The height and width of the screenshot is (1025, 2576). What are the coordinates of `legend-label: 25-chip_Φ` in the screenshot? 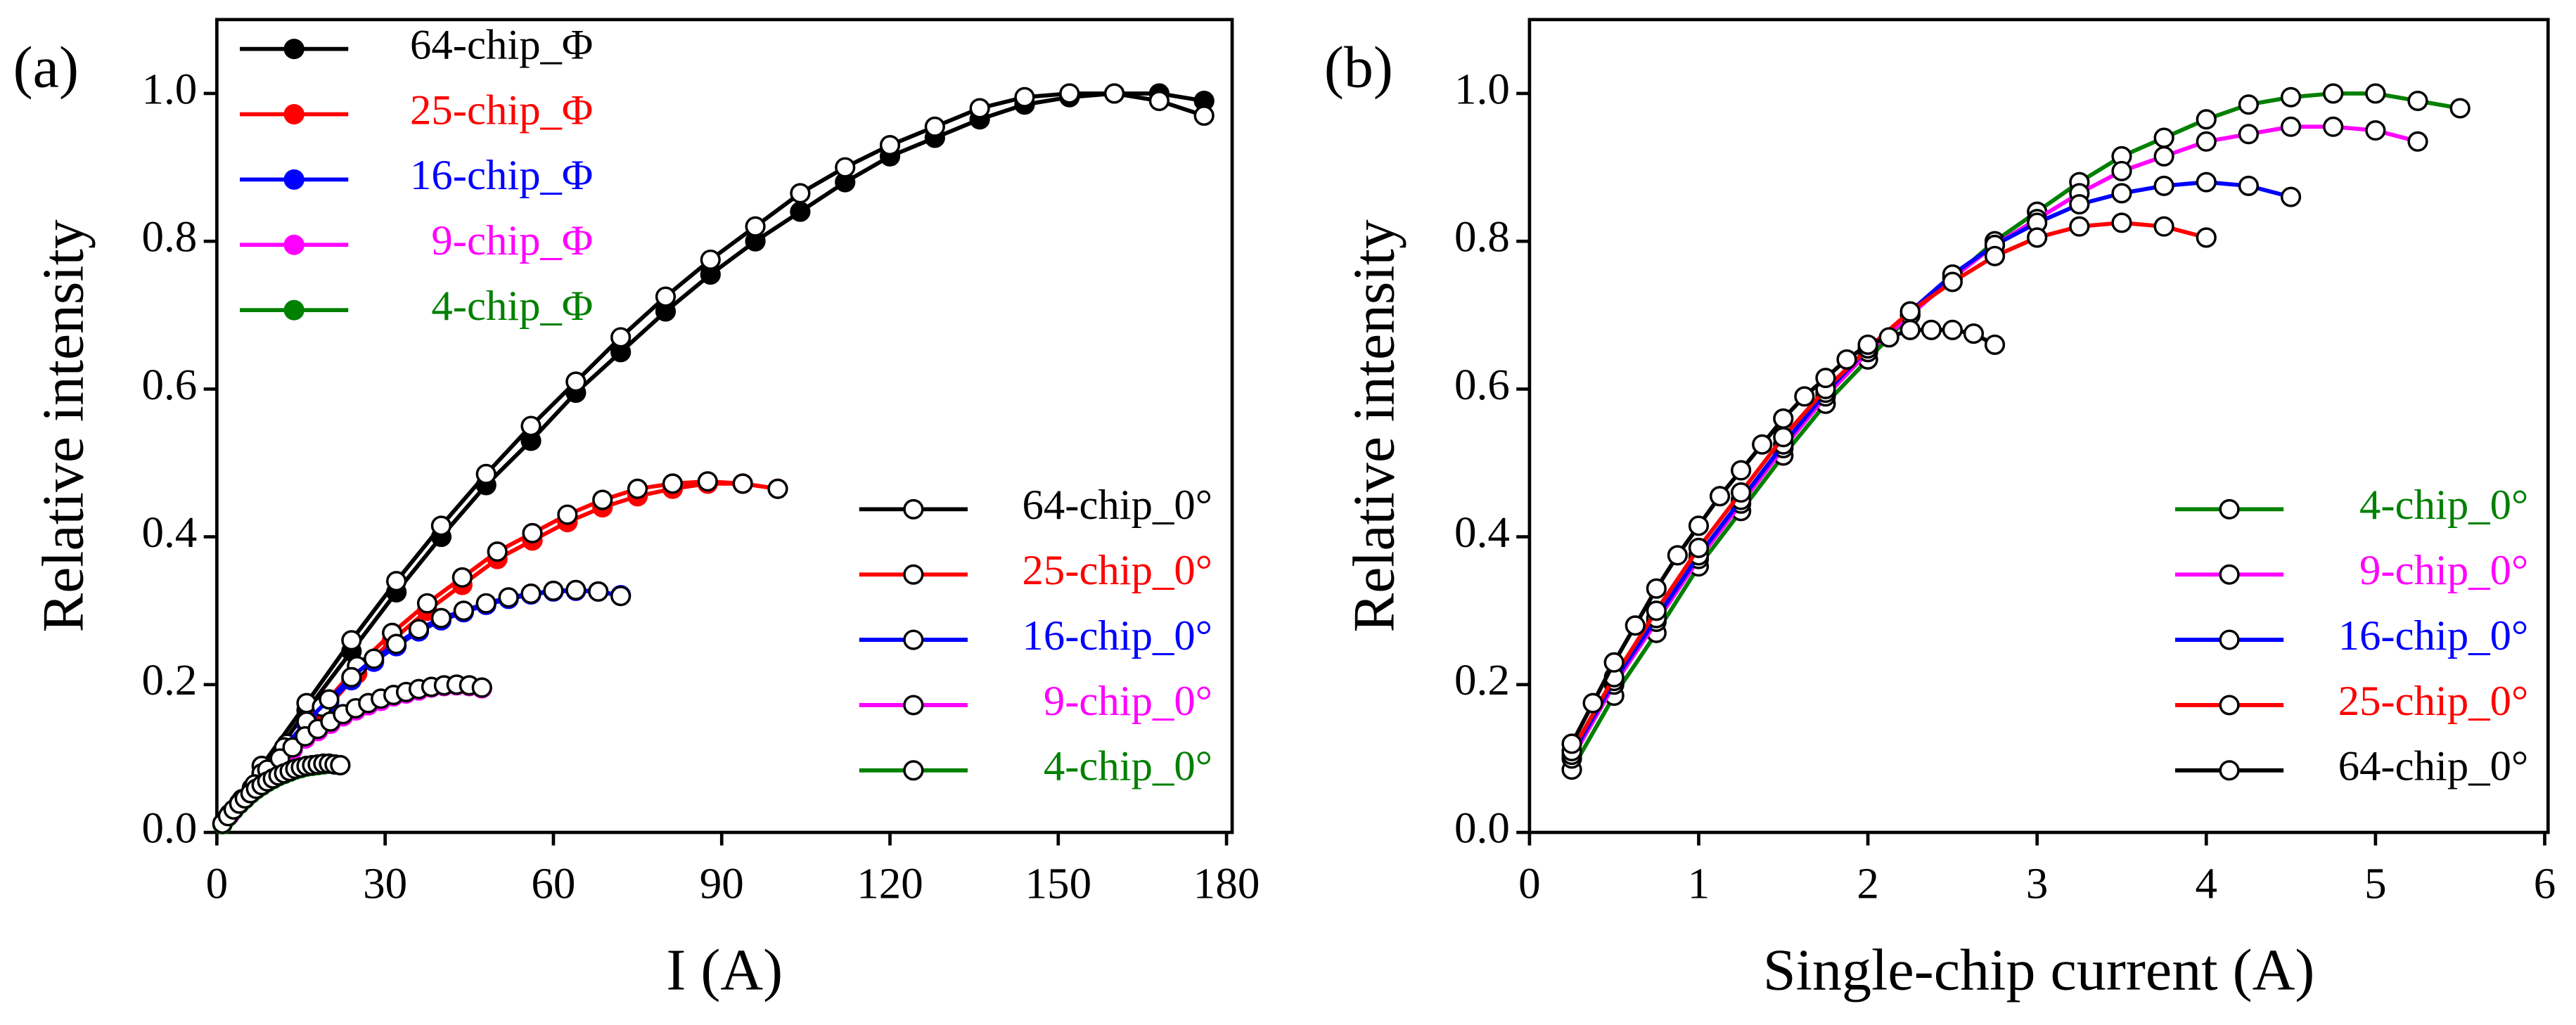 It's located at (501, 110).